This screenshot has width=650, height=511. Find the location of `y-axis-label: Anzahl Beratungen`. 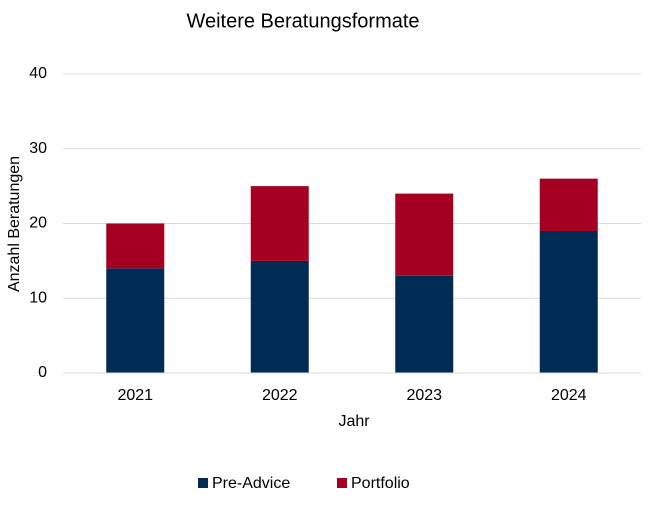

y-axis-label: Anzahl Beratungen is located at coordinates (14, 224).